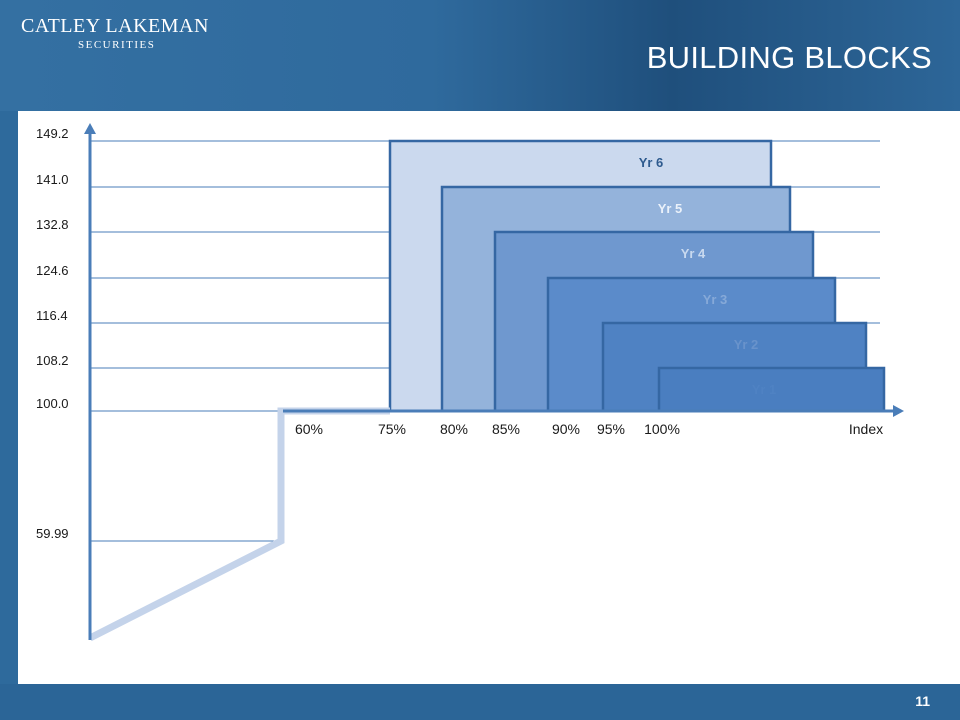  What do you see at coordinates (52, 333) in the screenshot?
I see `y-tick-labels: 149.2 141.0 132.8 124.6 116.4 108.2 100.0 59.99` at bounding box center [52, 333].